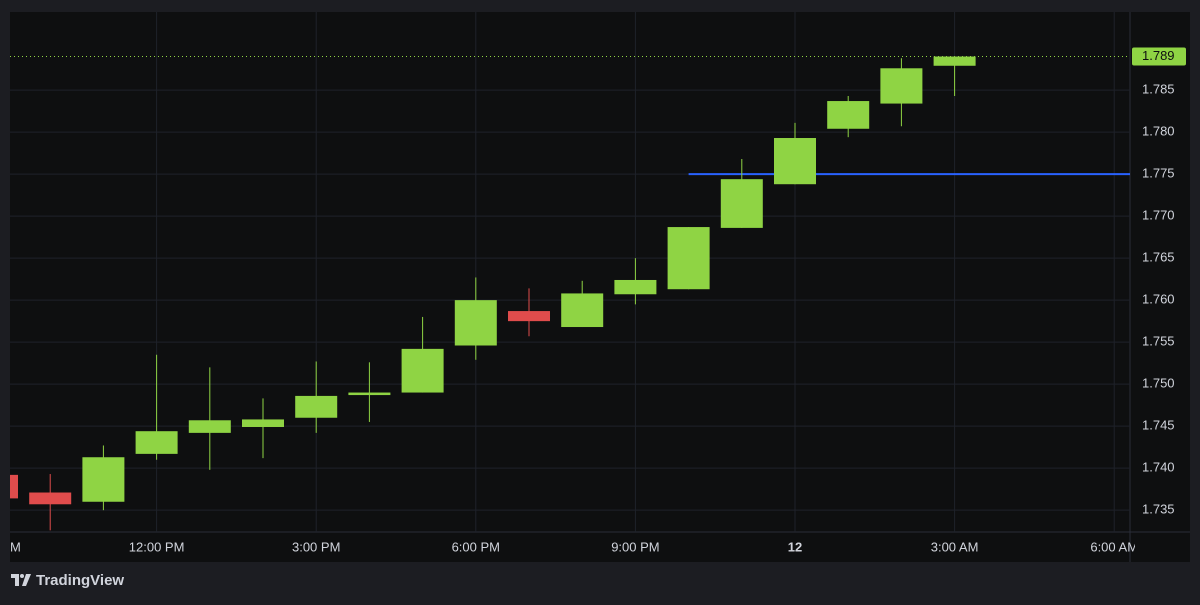 This screenshot has height=605, width=1200. What do you see at coordinates (1158, 383) in the screenshot?
I see `y-tick-label: 1.750` at bounding box center [1158, 383].